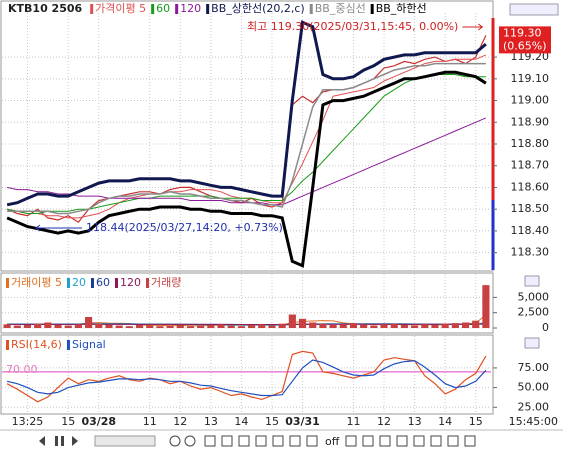  What do you see at coordinates (530, 252) in the screenshot?
I see `y-tick-label: 118.30` at bounding box center [530, 252].